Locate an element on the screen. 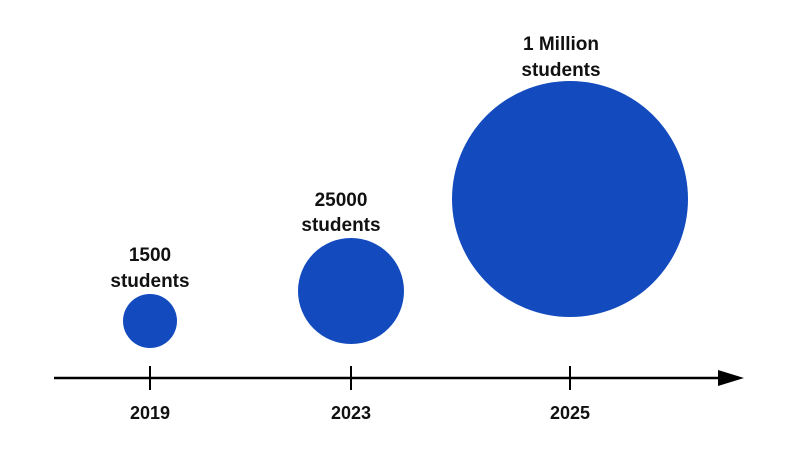  timeline-arrowhead is located at coordinates (731, 378).